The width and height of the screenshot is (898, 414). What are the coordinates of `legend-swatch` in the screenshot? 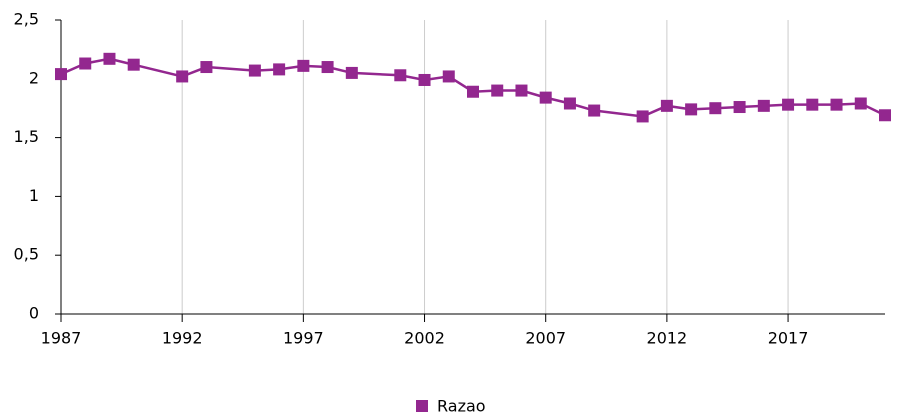 It's located at (422, 406).